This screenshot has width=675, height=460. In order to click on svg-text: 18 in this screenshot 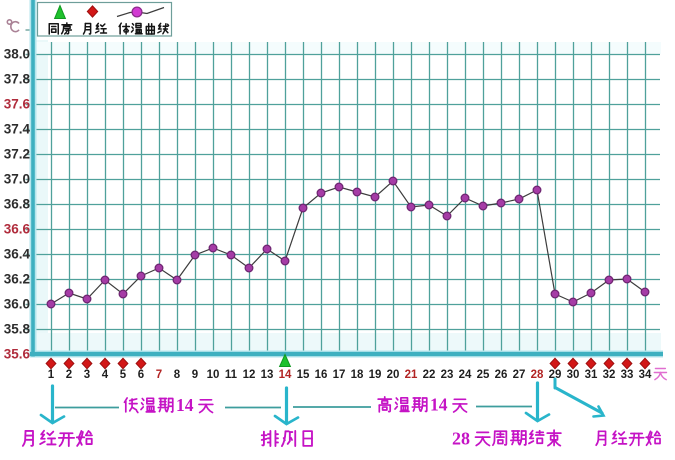, I will do `click(357, 375)`.